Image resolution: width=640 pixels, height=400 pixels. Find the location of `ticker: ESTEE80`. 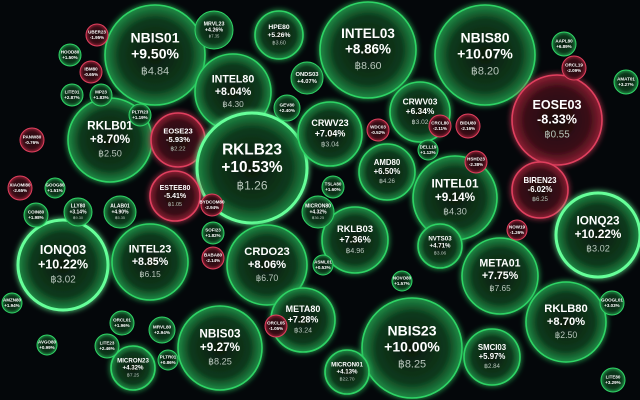

ticker: ESTEE80 is located at coordinates (175, 188).